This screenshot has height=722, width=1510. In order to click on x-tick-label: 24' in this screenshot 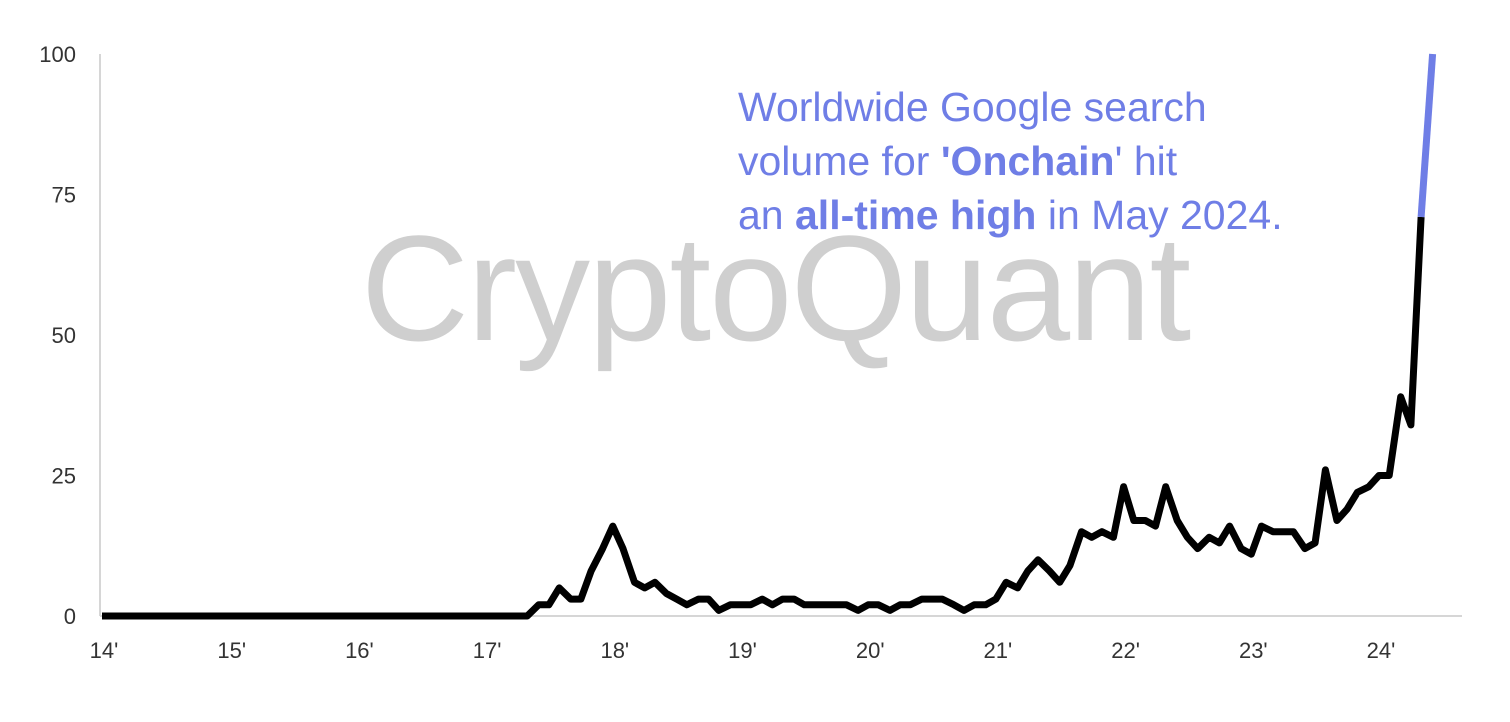, I will do `click(1381, 650)`.